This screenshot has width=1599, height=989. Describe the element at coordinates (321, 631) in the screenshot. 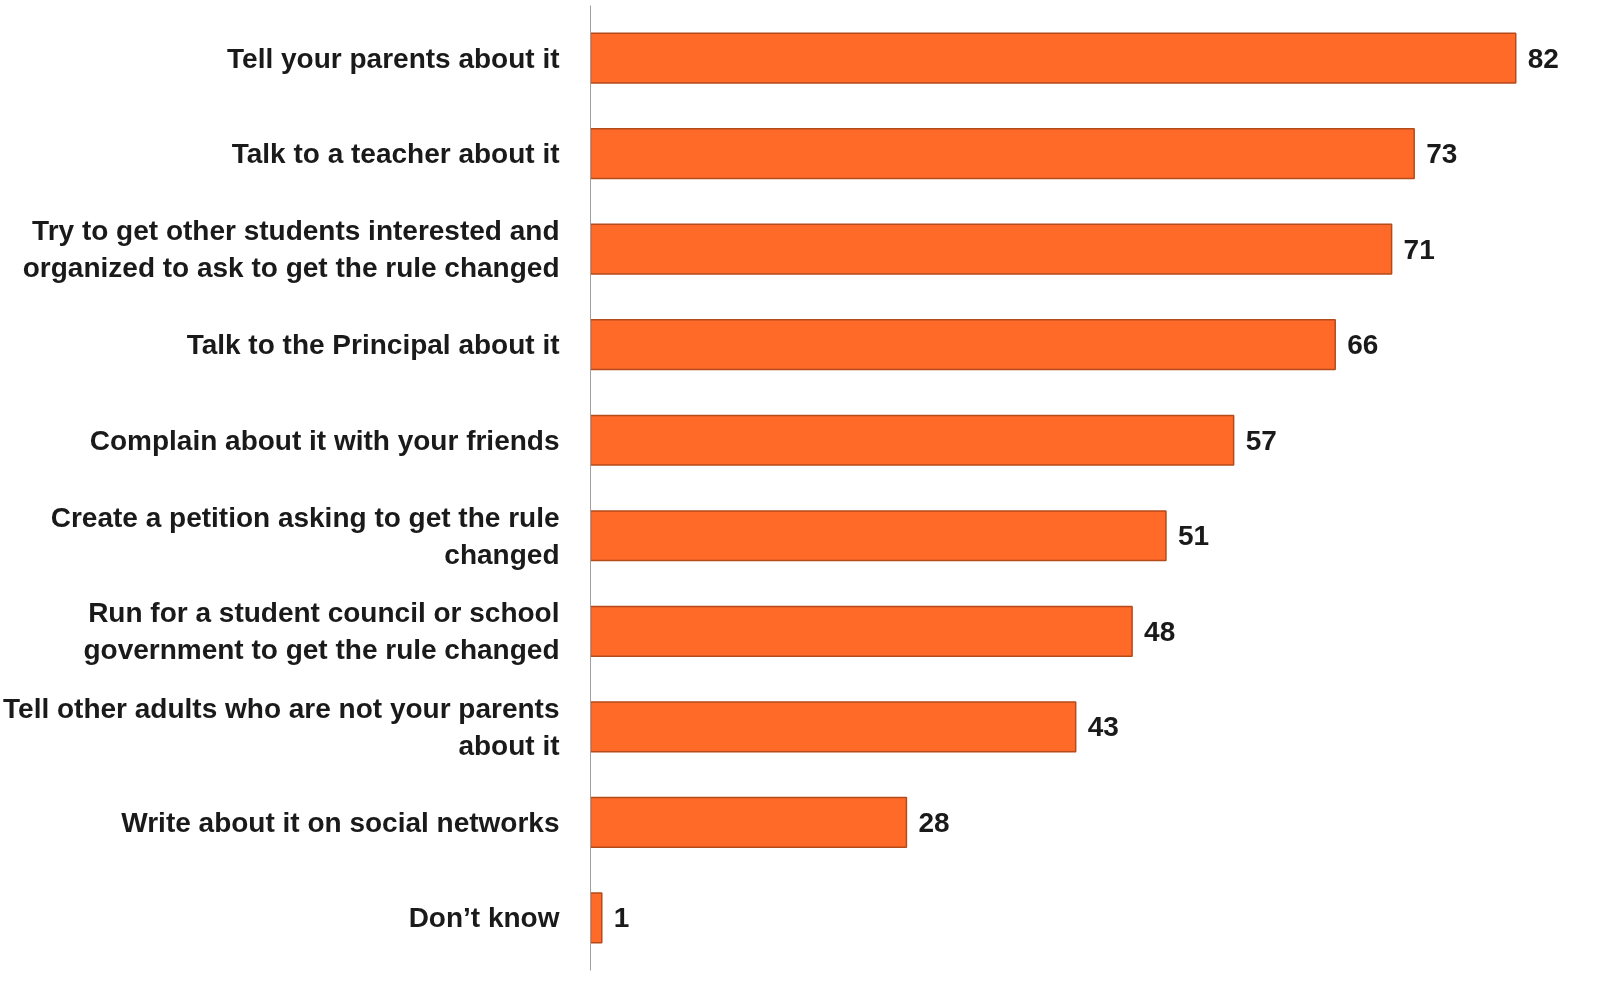

I see `y-tick-label: Run for a student council or school government to get the rule changed` at that location.